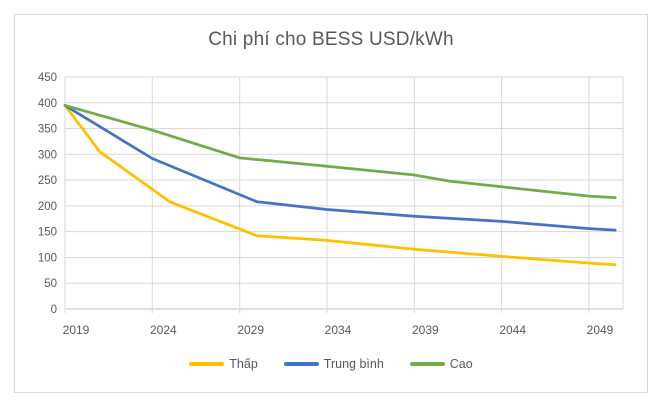 Image resolution: width=662 pixels, height=409 pixels. What do you see at coordinates (425, 330) in the screenshot?
I see `x-axis-label: 2039` at bounding box center [425, 330].